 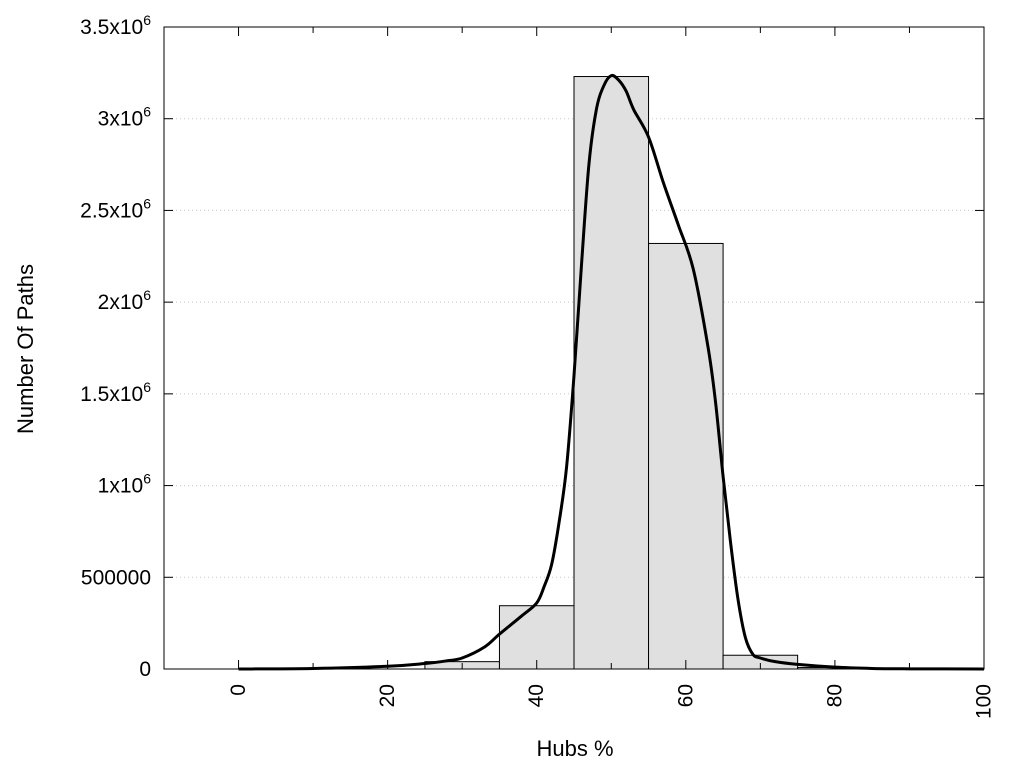 What do you see at coordinates (984, 701) in the screenshot?
I see `x-tick-label: 100` at bounding box center [984, 701].